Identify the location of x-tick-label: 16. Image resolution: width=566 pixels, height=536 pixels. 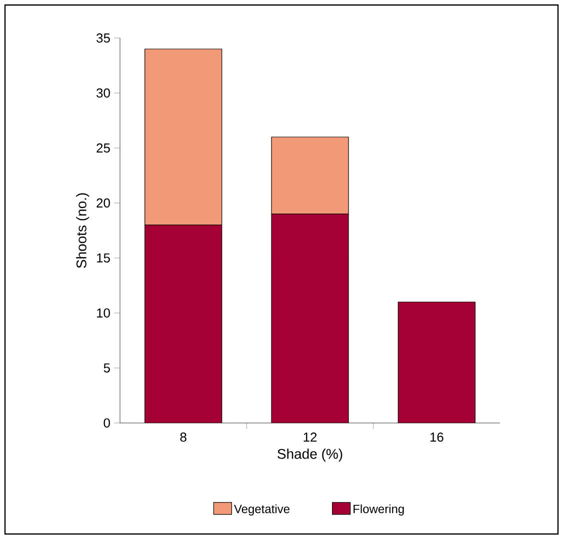
(437, 437).